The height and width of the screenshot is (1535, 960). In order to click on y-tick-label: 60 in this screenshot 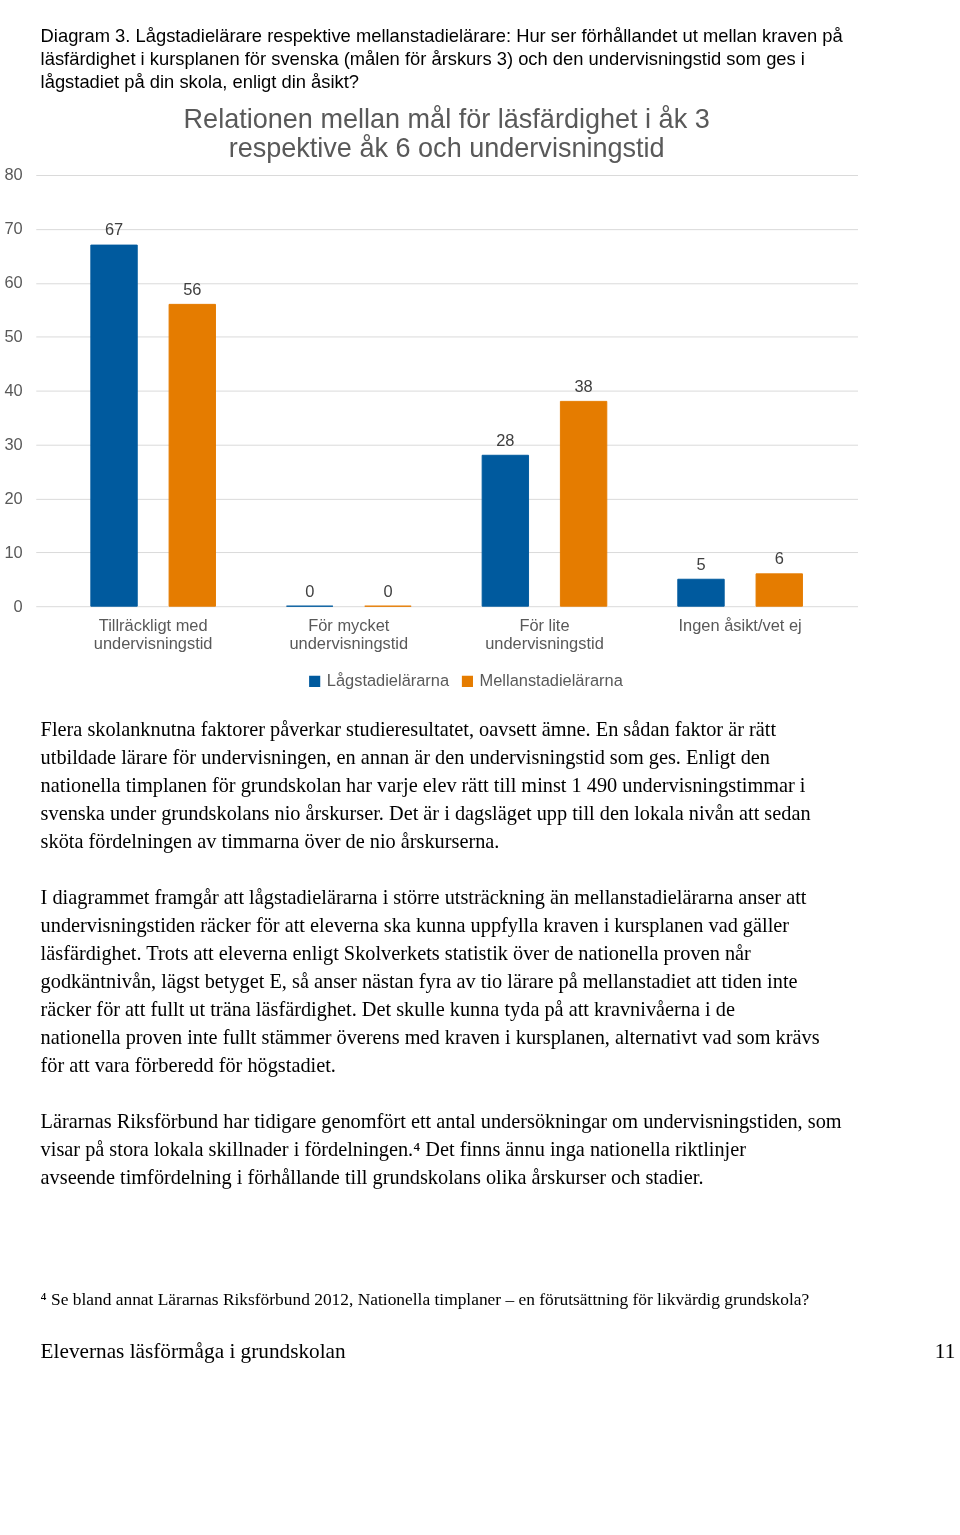, I will do `click(13, 282)`.